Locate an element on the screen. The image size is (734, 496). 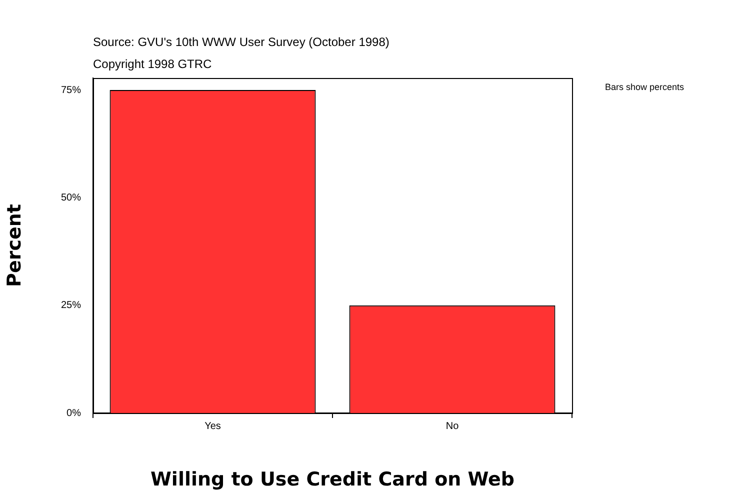
y-tick-label: 25% is located at coordinates (71, 306).